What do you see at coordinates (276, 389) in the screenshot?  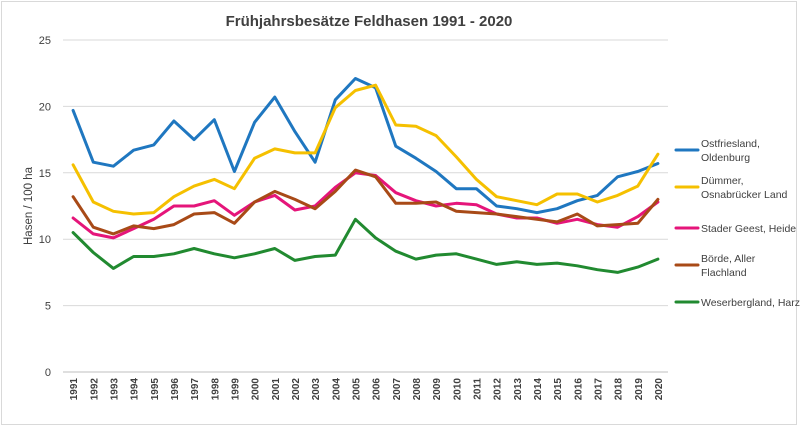 I see `x-tick-label: 2001` at bounding box center [276, 389].